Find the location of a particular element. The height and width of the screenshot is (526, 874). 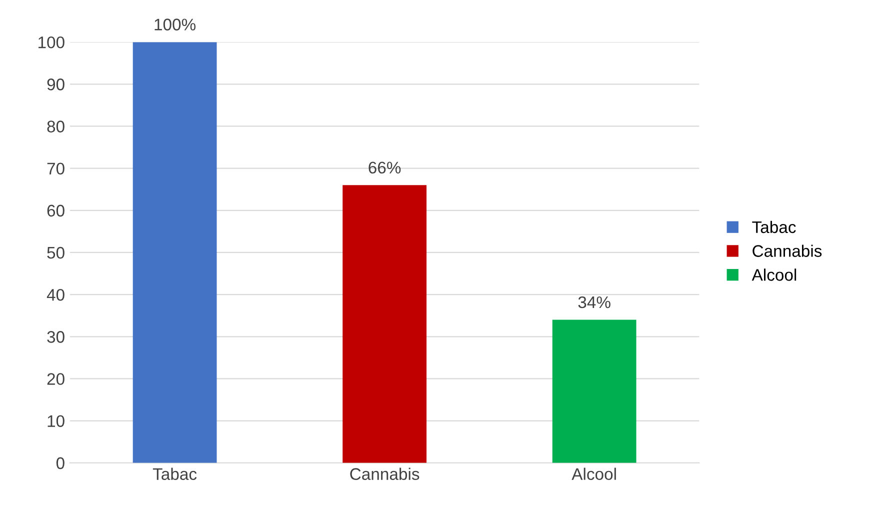

legend-label: Tabac is located at coordinates (774, 227).